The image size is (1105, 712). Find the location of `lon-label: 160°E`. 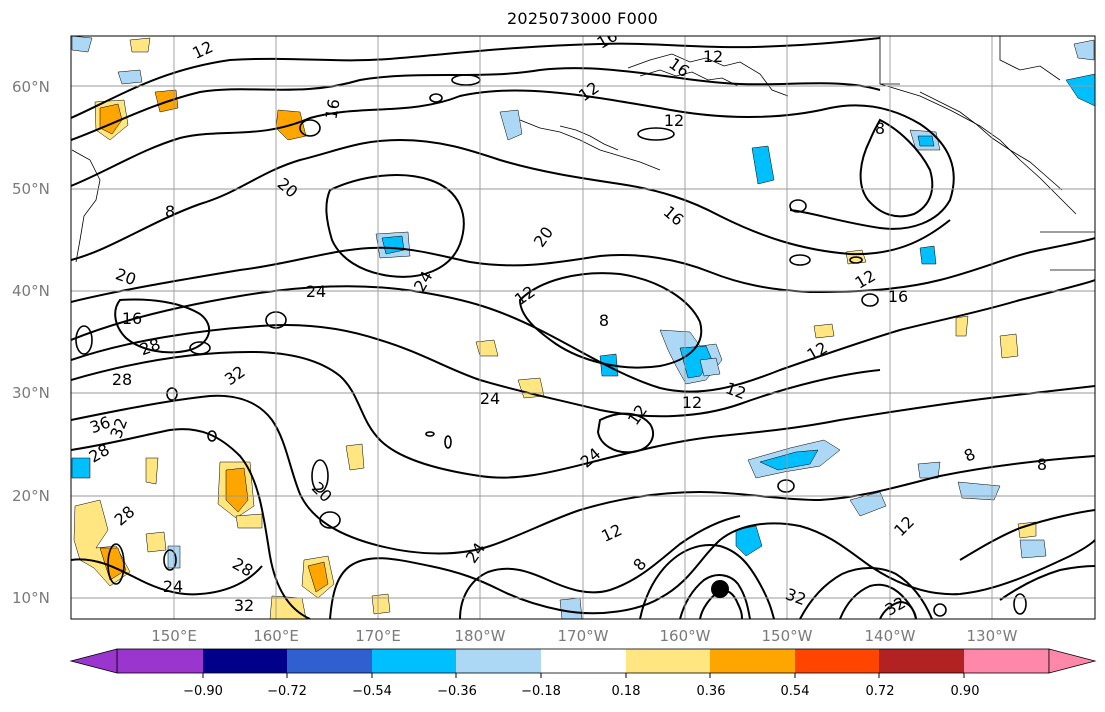

lon-label: 160°E is located at coordinates (276, 636).